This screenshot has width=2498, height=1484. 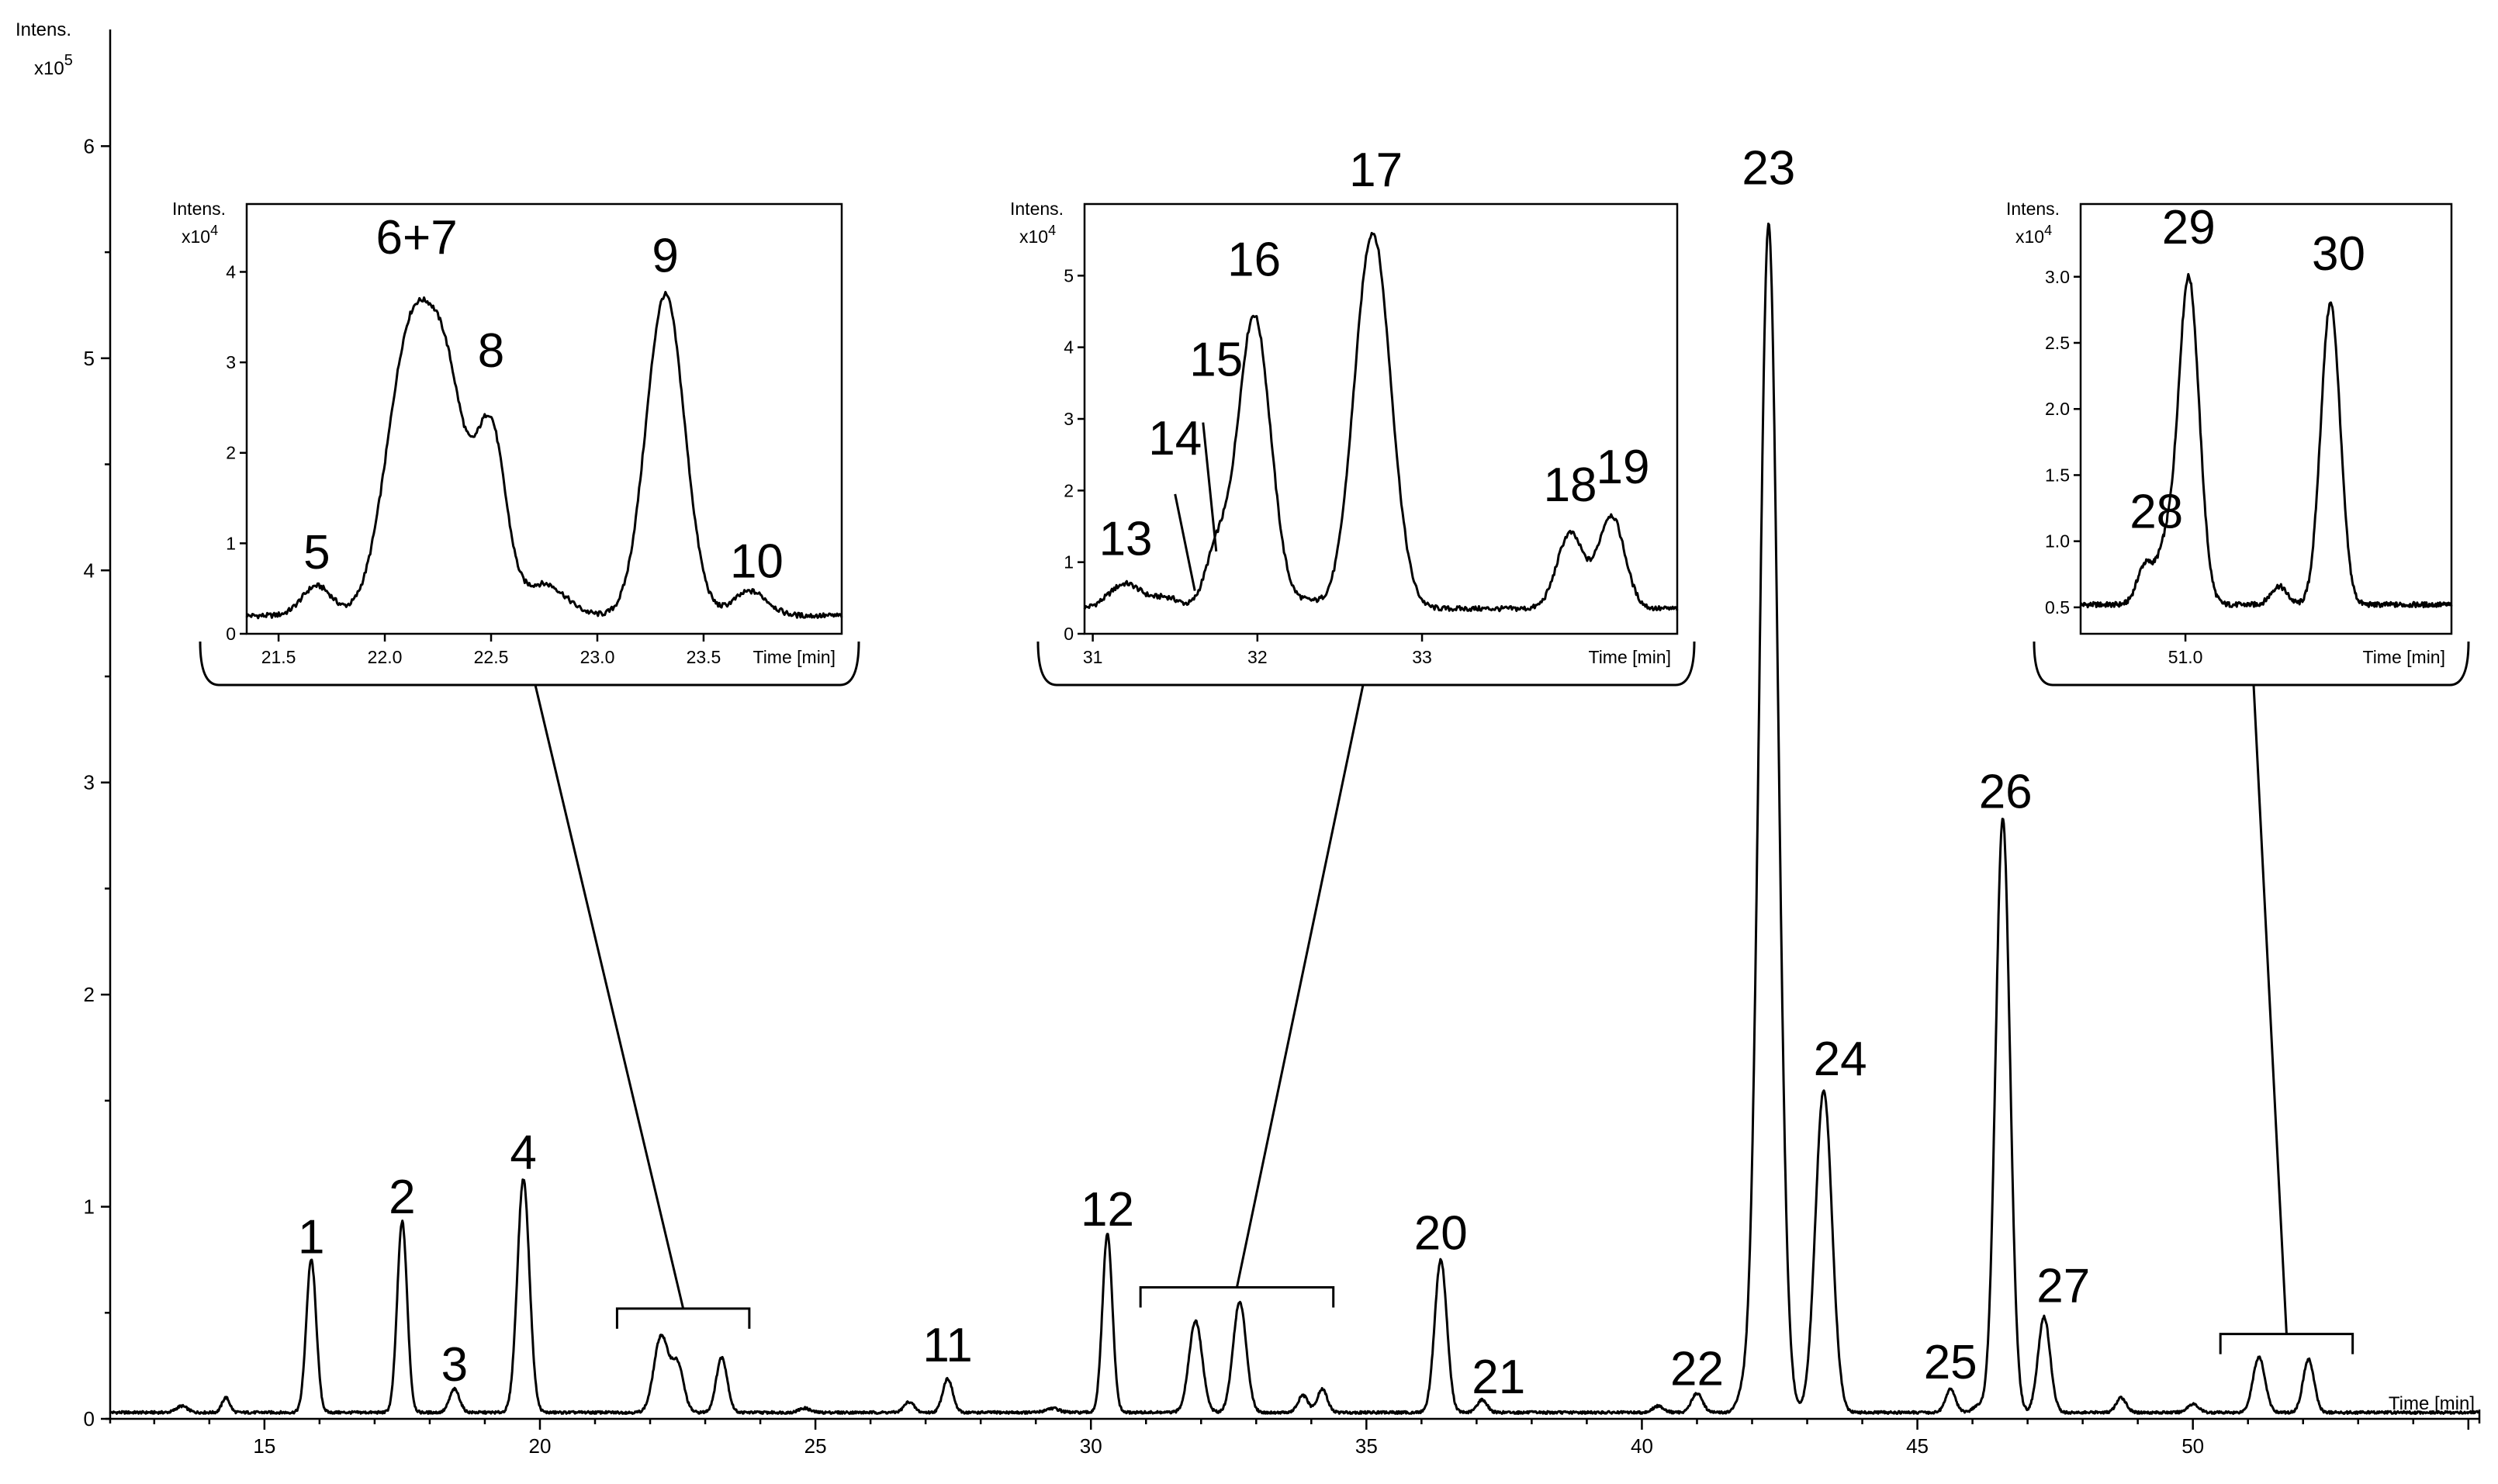 What do you see at coordinates (1623, 468) in the screenshot?
I see `peak-label-19: 19` at bounding box center [1623, 468].